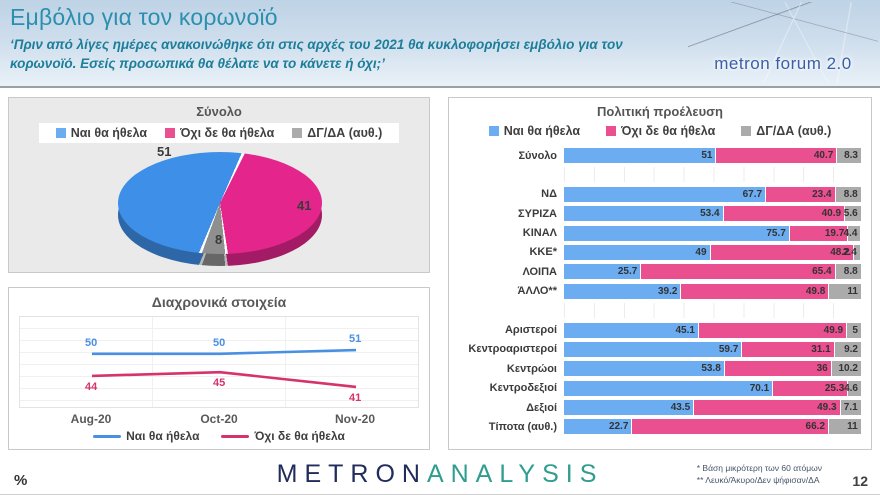  I want to click on line-chart-x-axis: Aug-20 Oct-20 Nov-20, so click(219, 420).